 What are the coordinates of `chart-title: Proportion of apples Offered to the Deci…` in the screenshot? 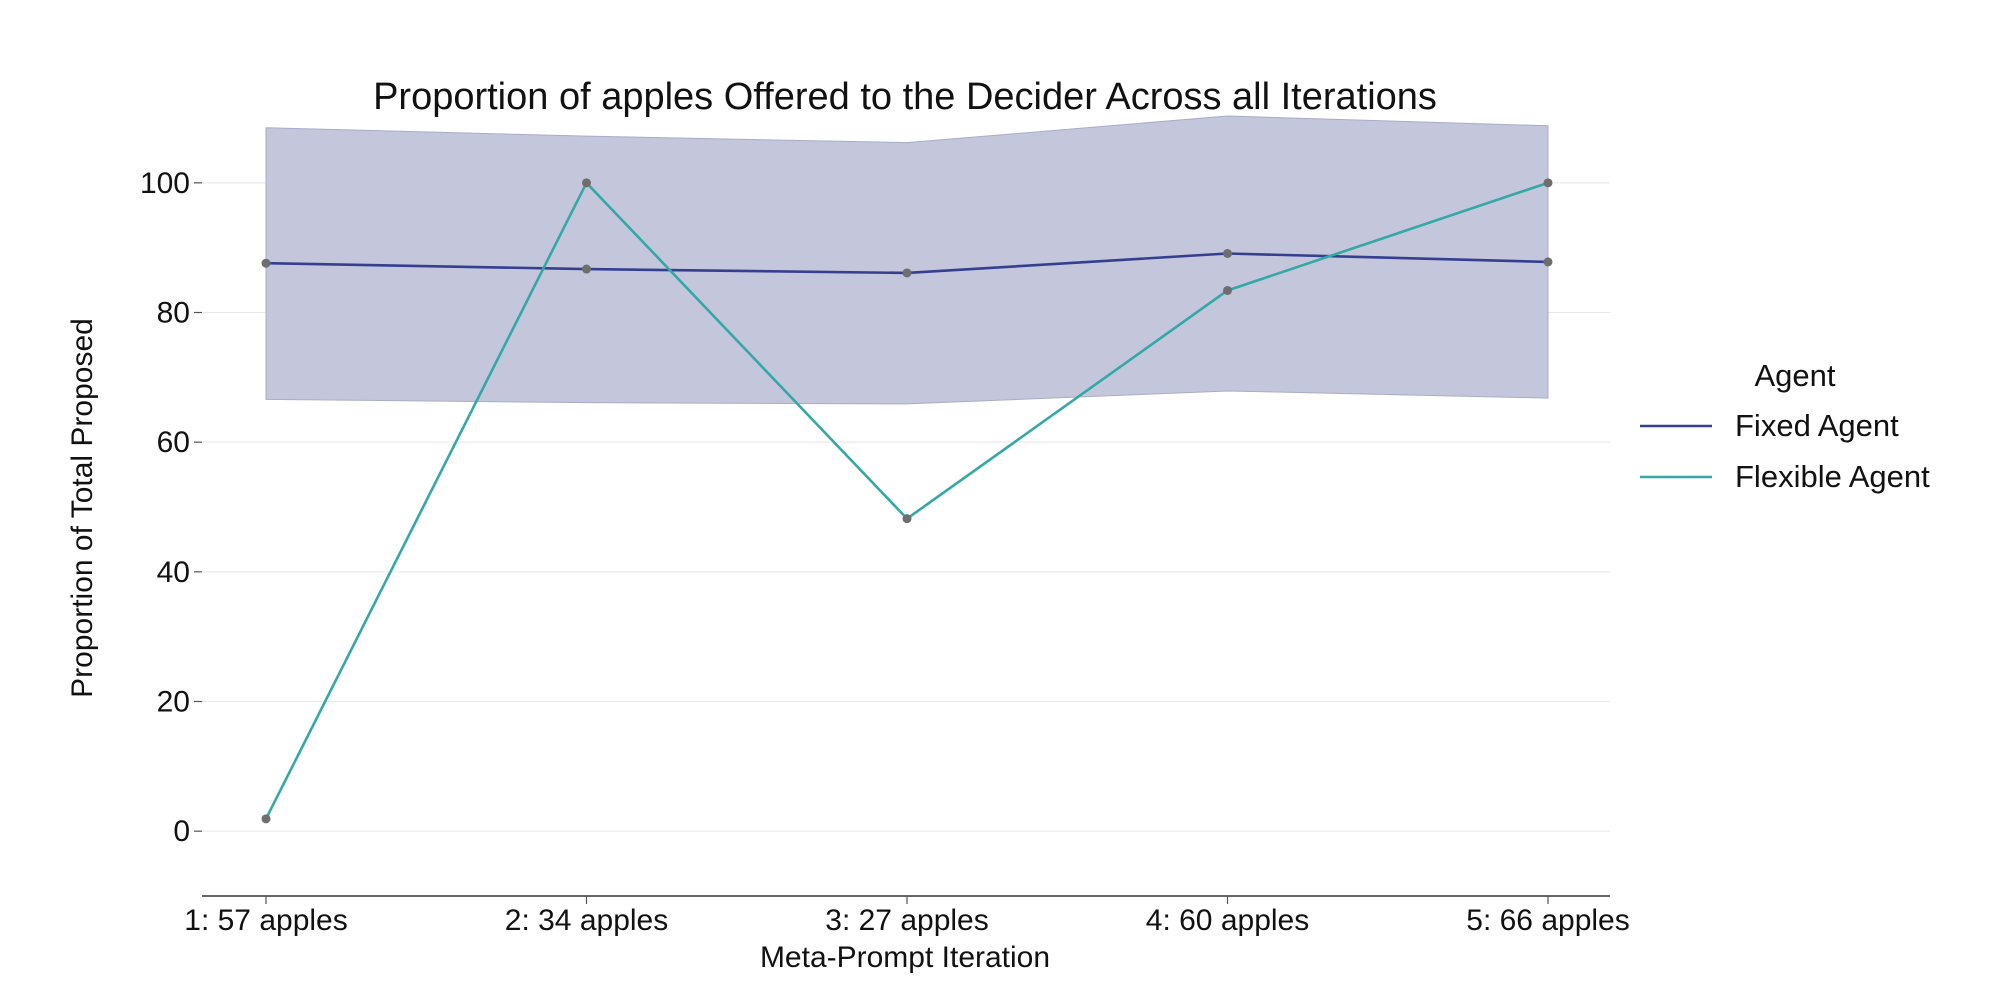 It's located at (905, 97).